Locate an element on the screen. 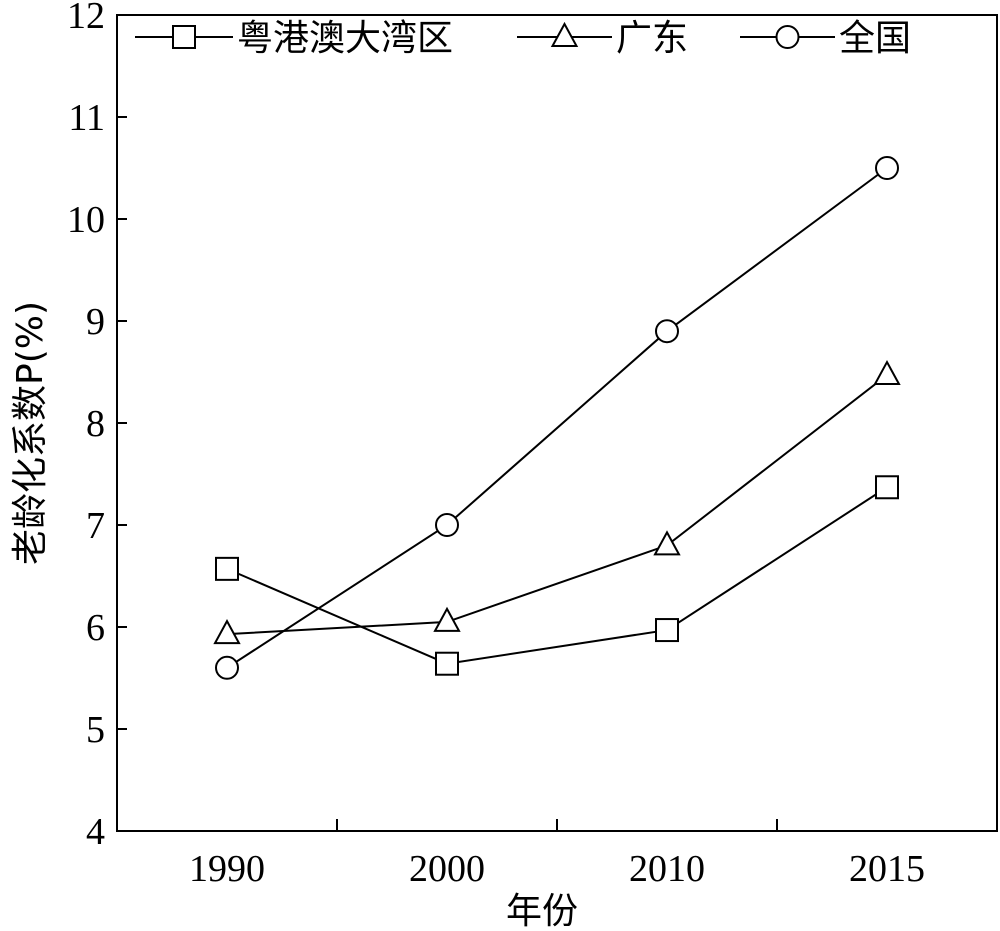 This screenshot has height=931, width=1000. legend-item: 粤港澳大湾区 is located at coordinates (294, 38).